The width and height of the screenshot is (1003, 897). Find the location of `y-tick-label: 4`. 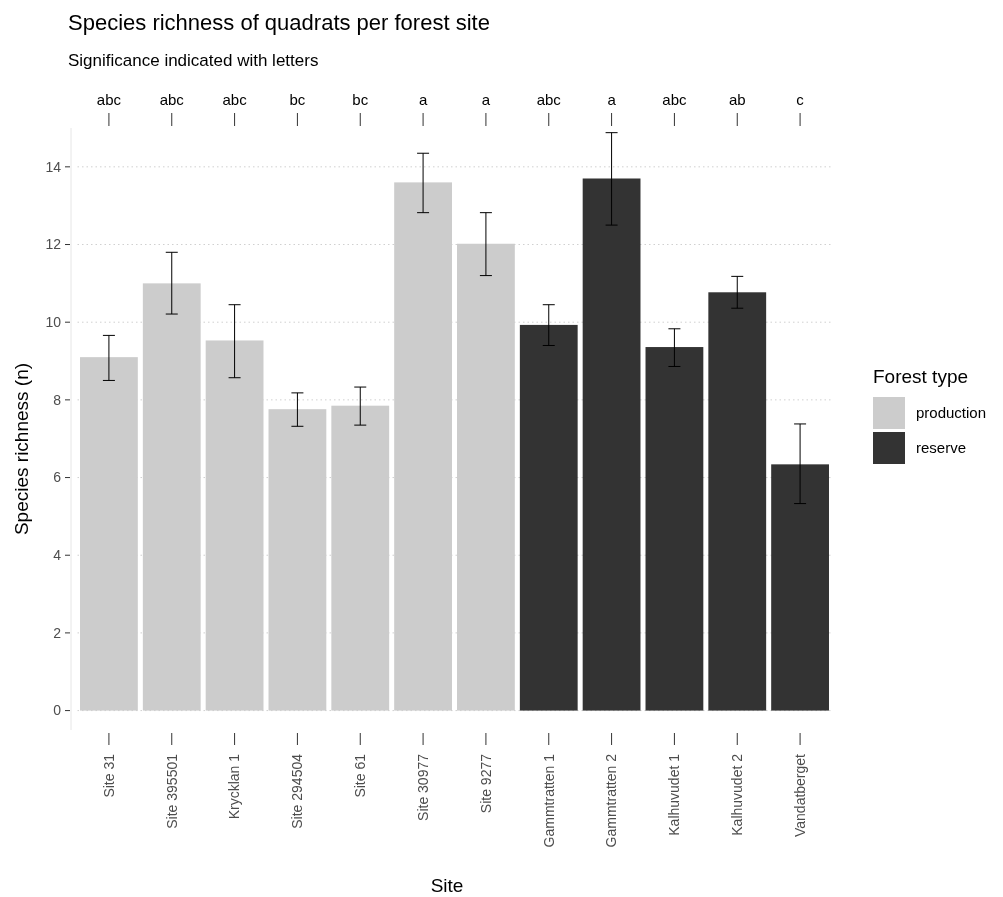

y-tick-label: 4 is located at coordinates (57, 555).